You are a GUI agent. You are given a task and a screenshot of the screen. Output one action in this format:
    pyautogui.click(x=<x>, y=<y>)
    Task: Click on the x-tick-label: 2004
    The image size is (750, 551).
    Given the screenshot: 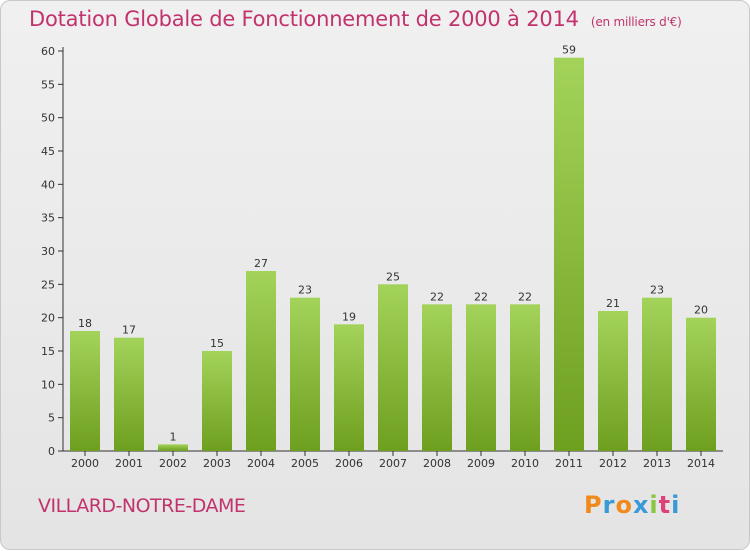 What is the action you would take?
    pyautogui.click(x=261, y=463)
    